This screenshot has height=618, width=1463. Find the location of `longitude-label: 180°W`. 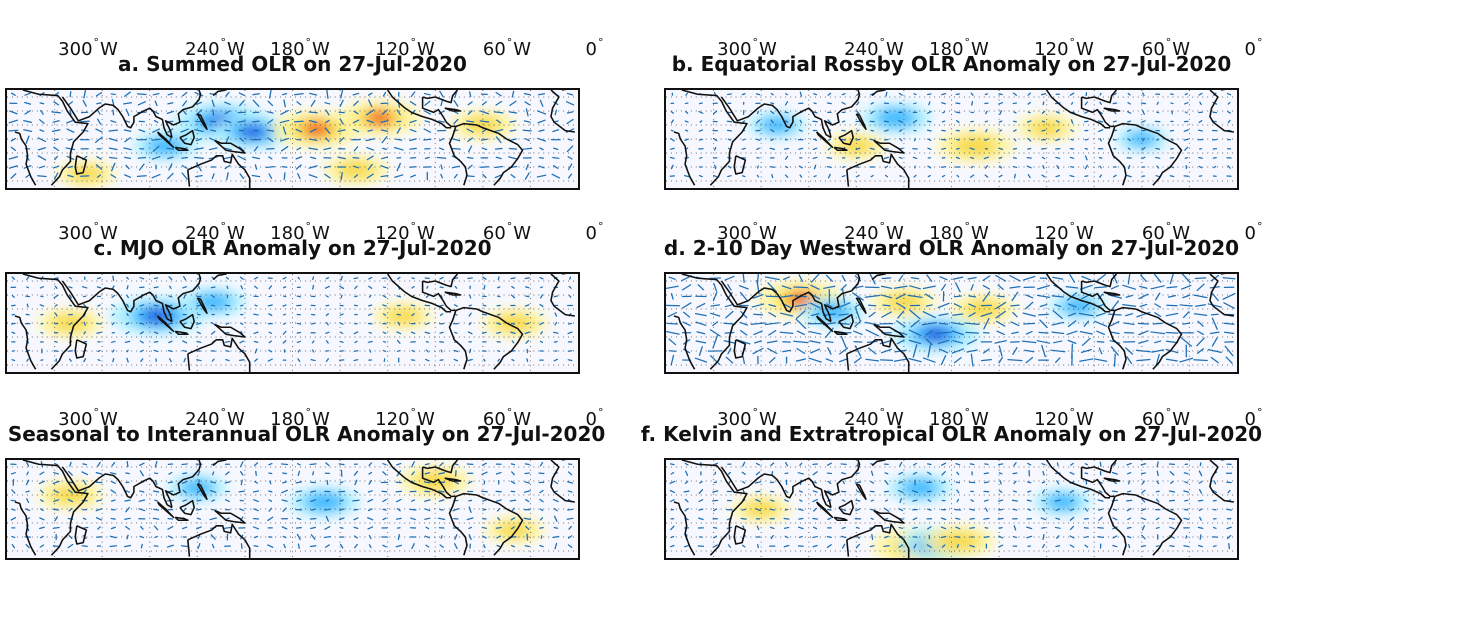

longitude-label: 180°W is located at coordinates (300, 232).